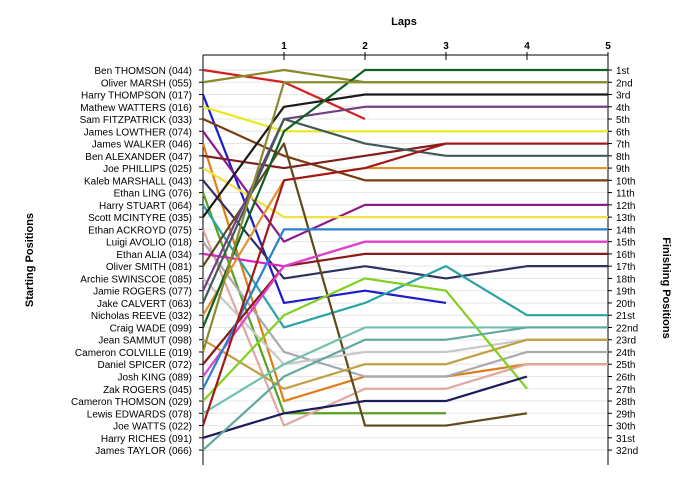 This screenshot has width=700, height=480. I want to click on starting-position-label: Ben ALEXANDER (047), so click(138, 157).